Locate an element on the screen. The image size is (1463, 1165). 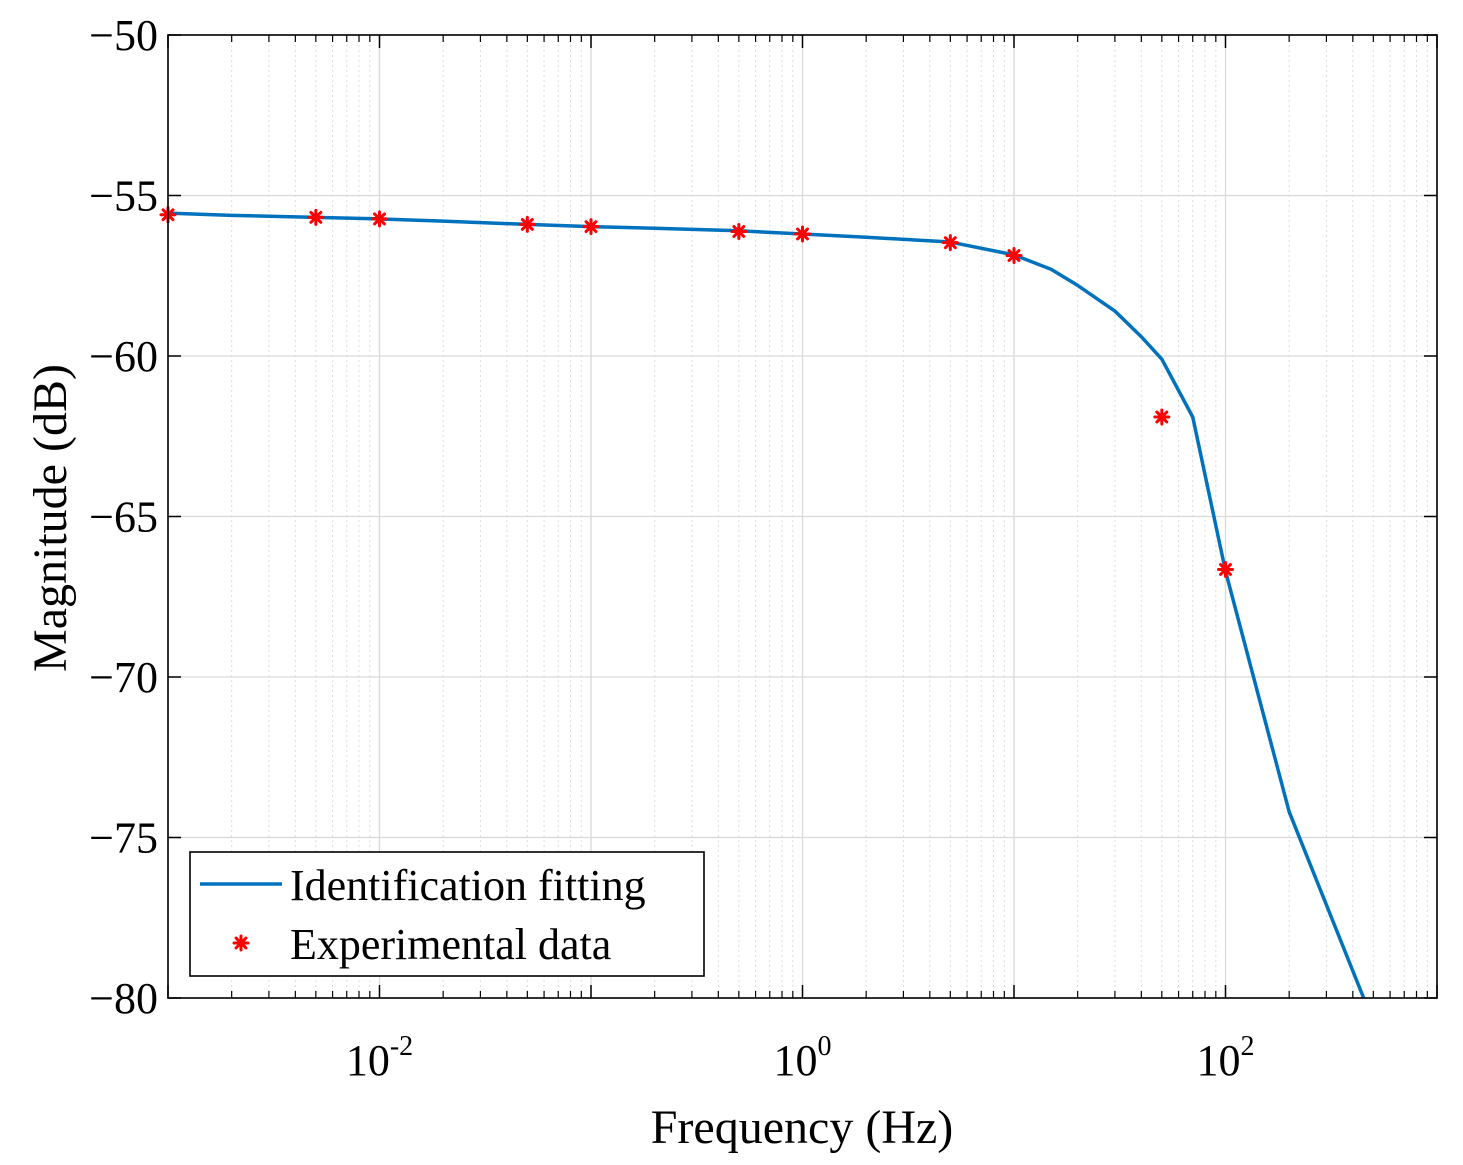
y-tick-label: −60 is located at coordinates (123, 356).